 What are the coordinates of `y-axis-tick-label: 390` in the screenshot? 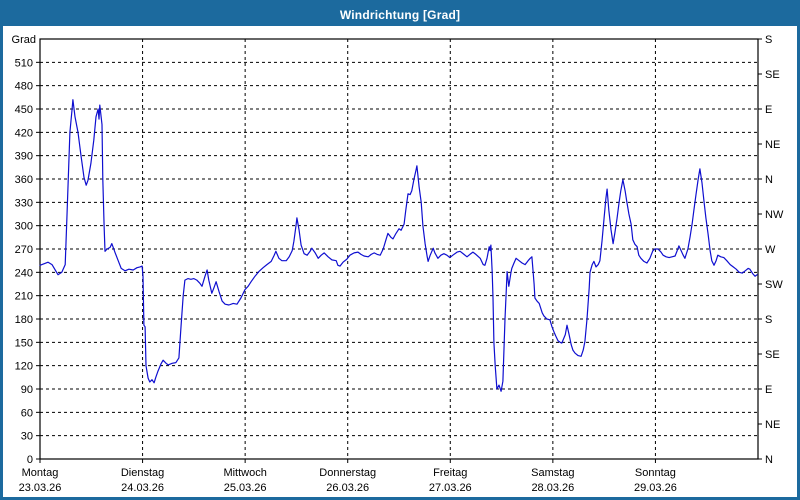 It's located at (24, 157).